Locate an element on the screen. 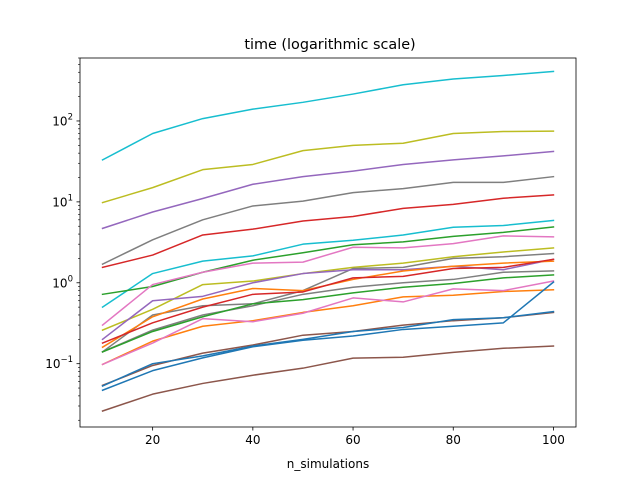 The width and height of the screenshot is (640, 480). x-tick-label: 40 is located at coordinates (252, 440).